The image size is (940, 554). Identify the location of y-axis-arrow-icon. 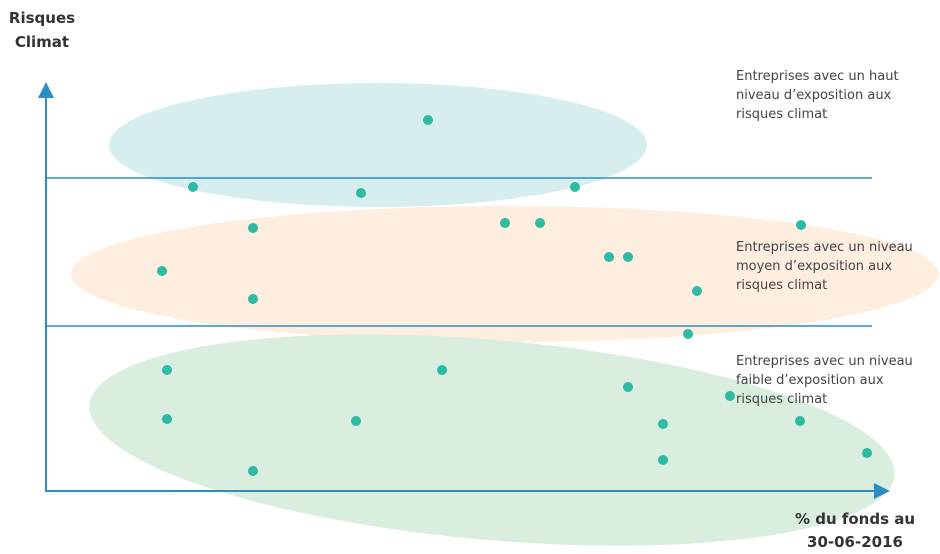
(46, 90).